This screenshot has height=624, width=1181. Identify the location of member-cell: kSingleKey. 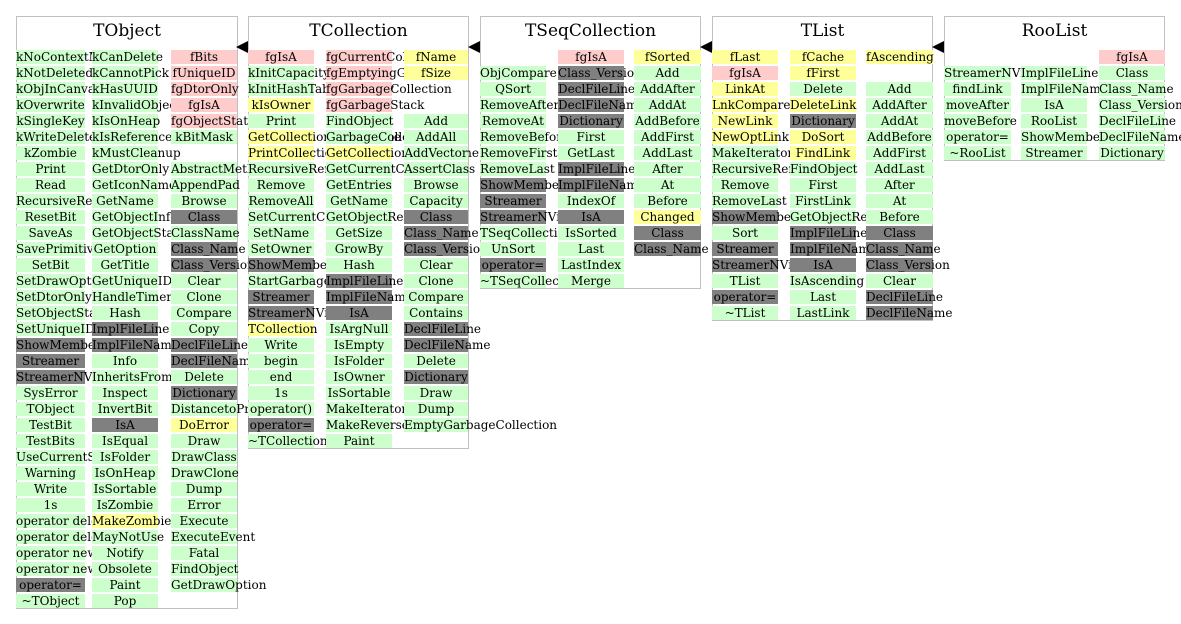
(50, 121).